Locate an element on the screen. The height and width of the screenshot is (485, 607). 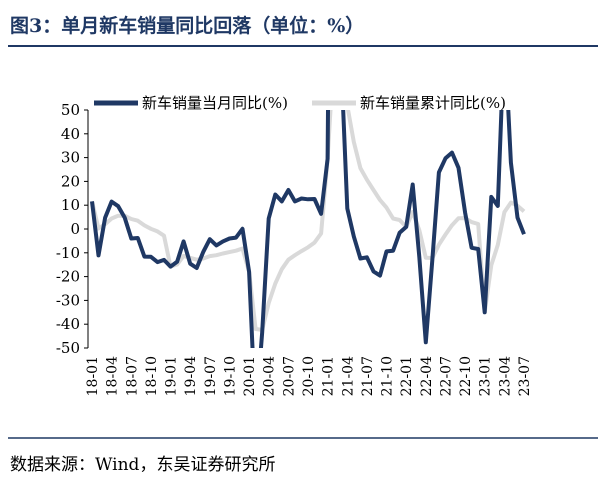
x-tick-label: 23-07 is located at coordinates (525, 376).